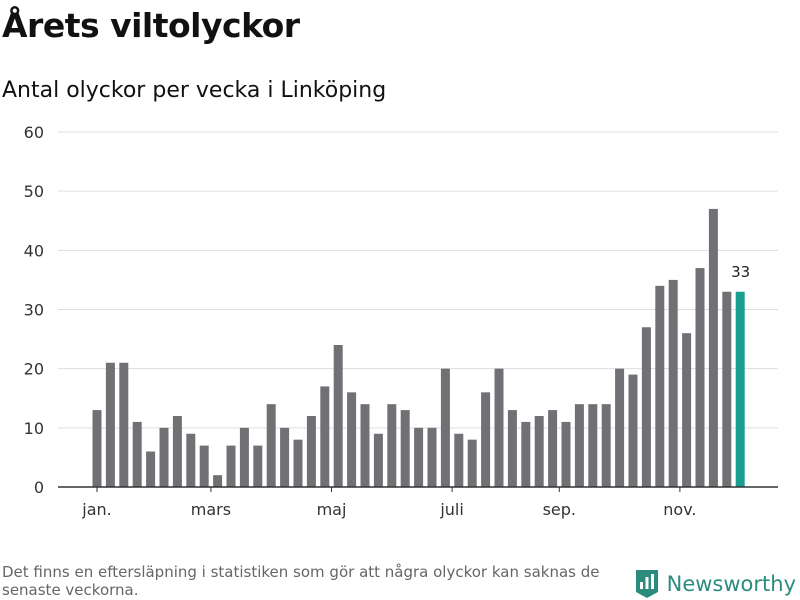 This screenshot has width=800, height=600. I want to click on x-tick-label: juli, so click(451, 509).